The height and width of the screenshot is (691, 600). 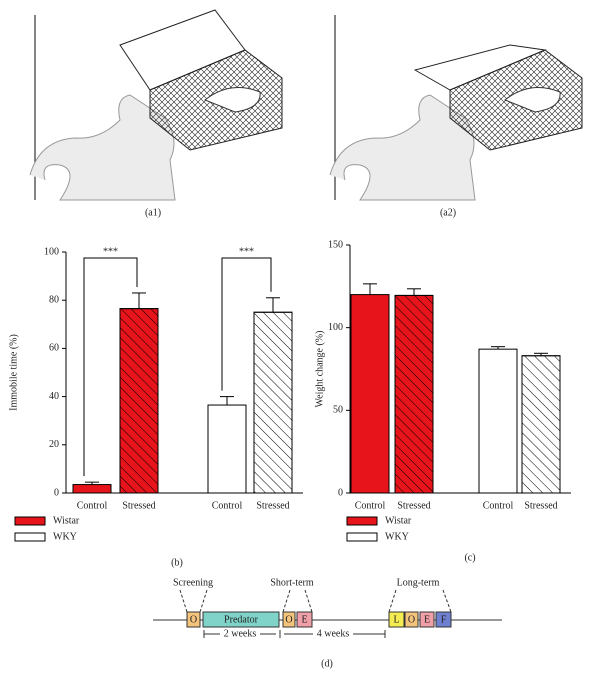 I want to click on timeline-box-label: L, so click(x=396, y=619).